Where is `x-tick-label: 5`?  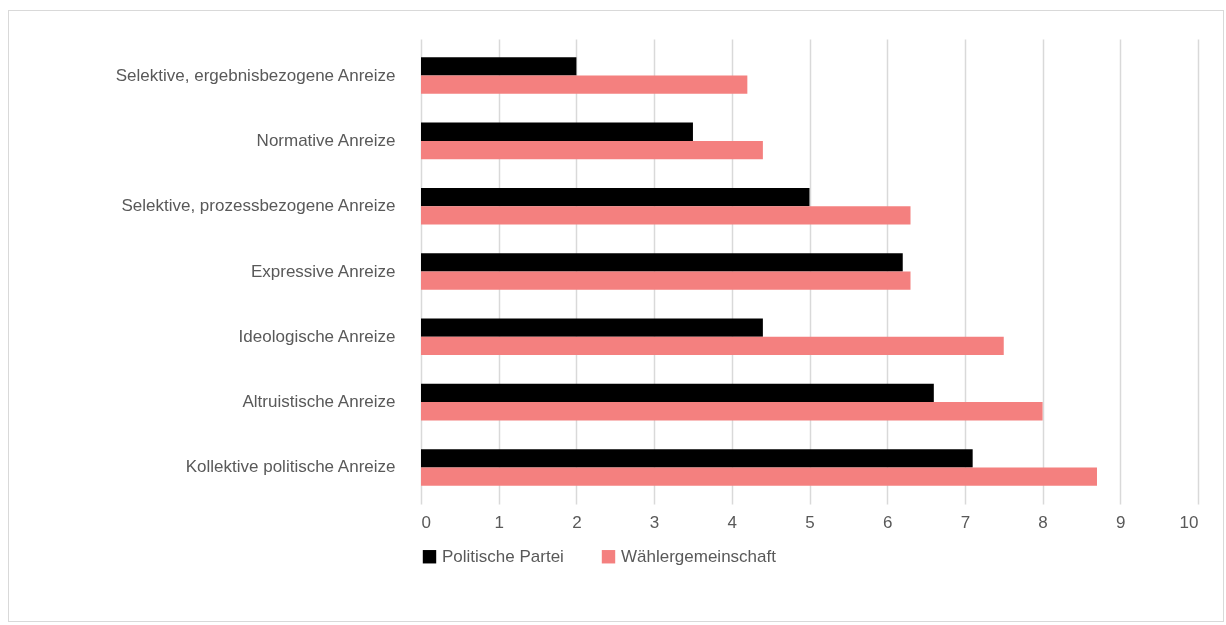
x-tick-label: 5 is located at coordinates (810, 522).